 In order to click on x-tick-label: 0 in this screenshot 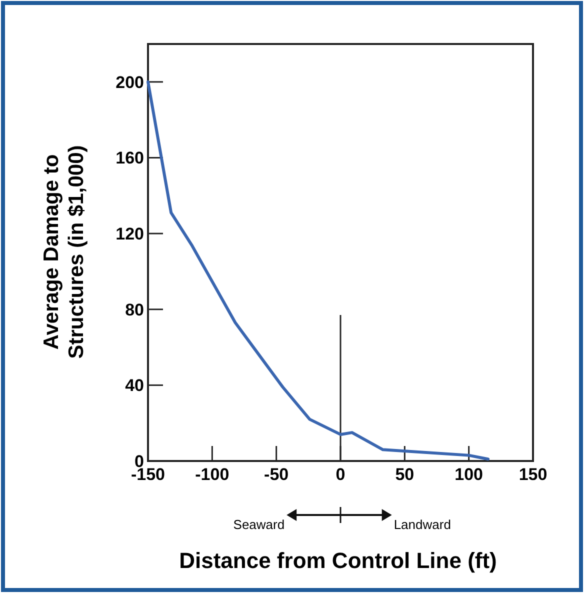, I will do `click(341, 474)`.